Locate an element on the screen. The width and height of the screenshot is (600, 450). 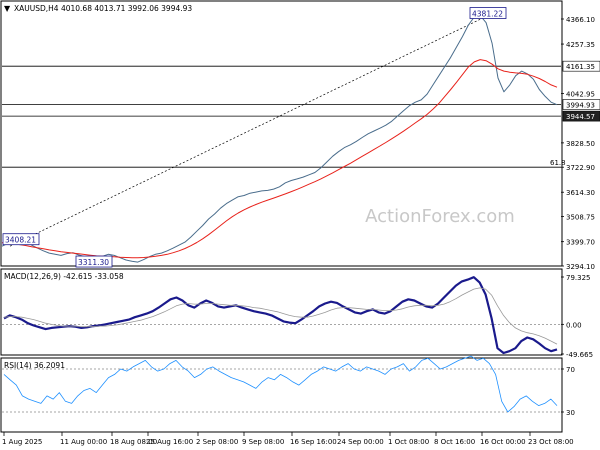
macd-panel-title: MACD(12,26,9) -42.615 -33.058 is located at coordinates (64, 276).